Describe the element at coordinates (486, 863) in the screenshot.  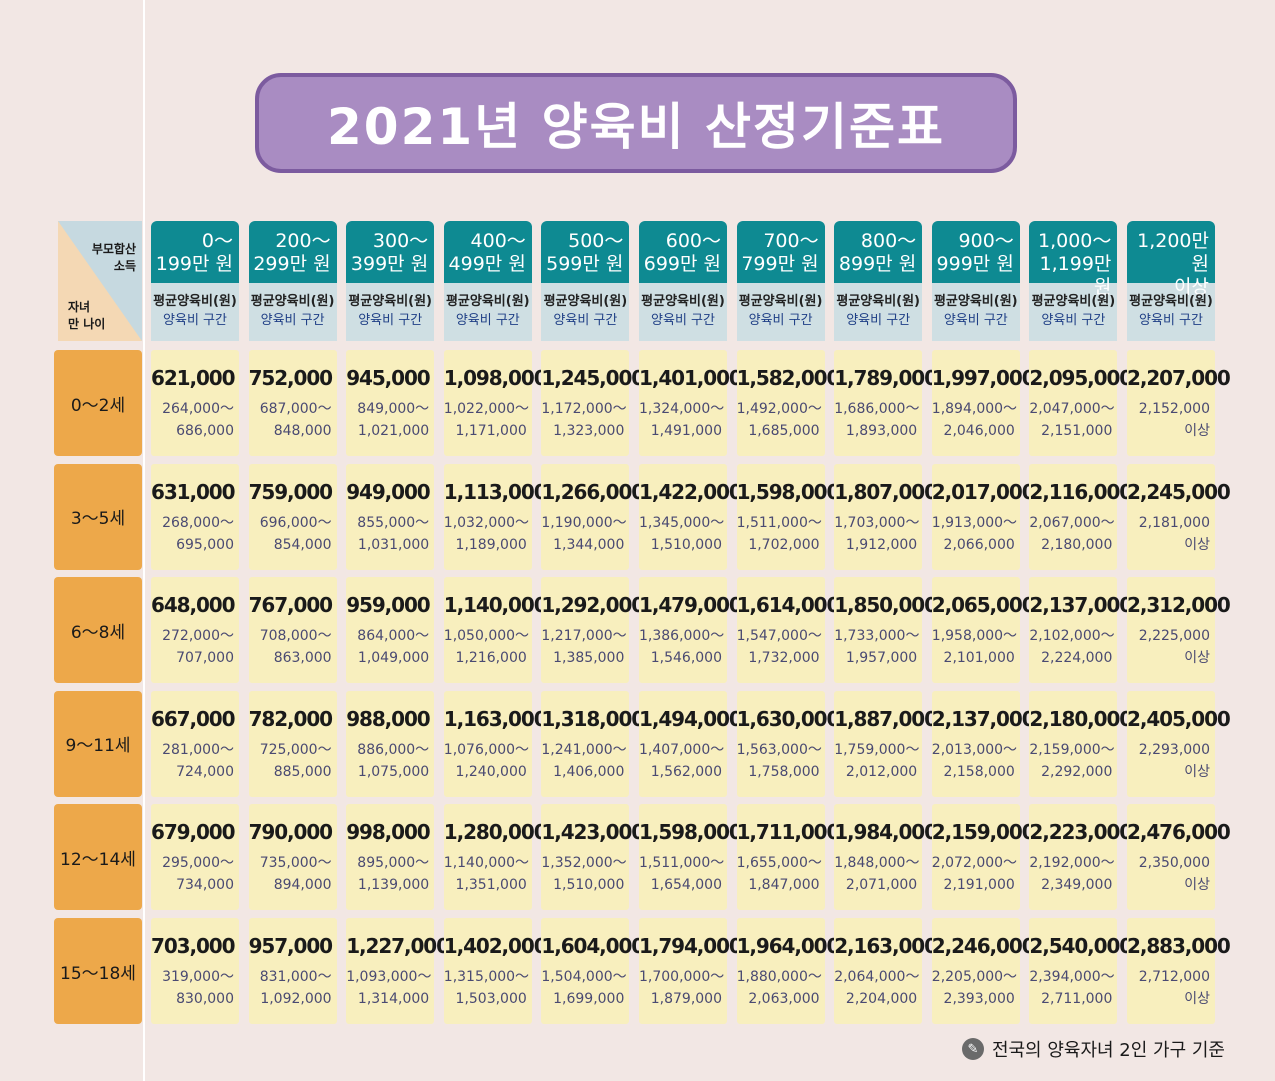
I see `cost-range-from: 1,140,000～` at that location.